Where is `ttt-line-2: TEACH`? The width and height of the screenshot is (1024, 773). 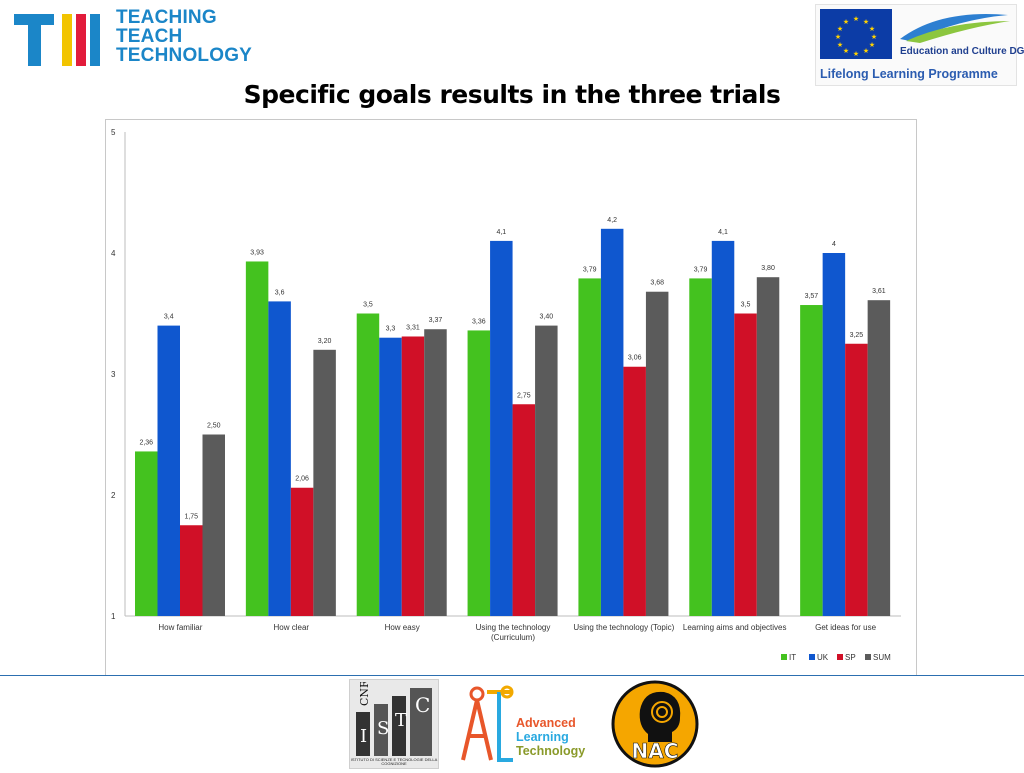
ttt-line-2: TEACH is located at coordinates (149, 36).